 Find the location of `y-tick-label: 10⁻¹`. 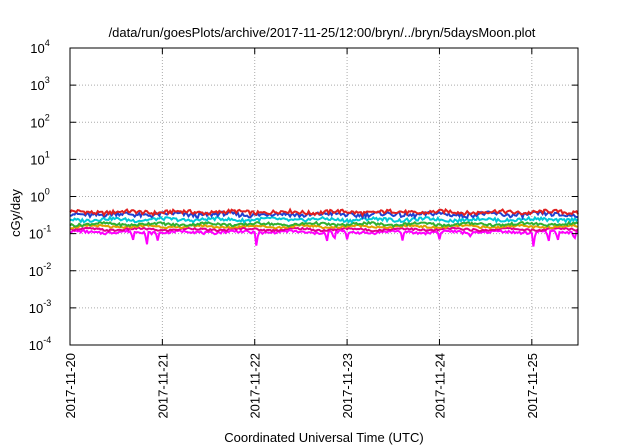

y-tick-label: 10⁻¹ is located at coordinates (40, 233).